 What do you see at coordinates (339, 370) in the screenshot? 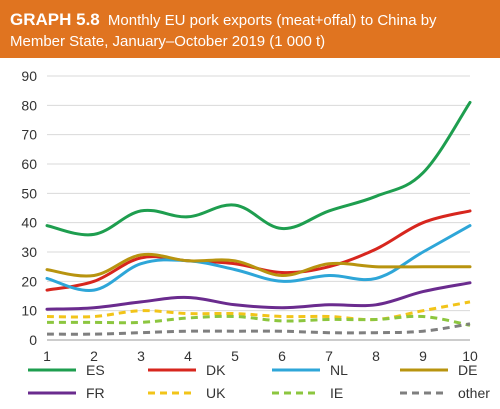
I see `legend-label-nl: NL` at bounding box center [339, 370].